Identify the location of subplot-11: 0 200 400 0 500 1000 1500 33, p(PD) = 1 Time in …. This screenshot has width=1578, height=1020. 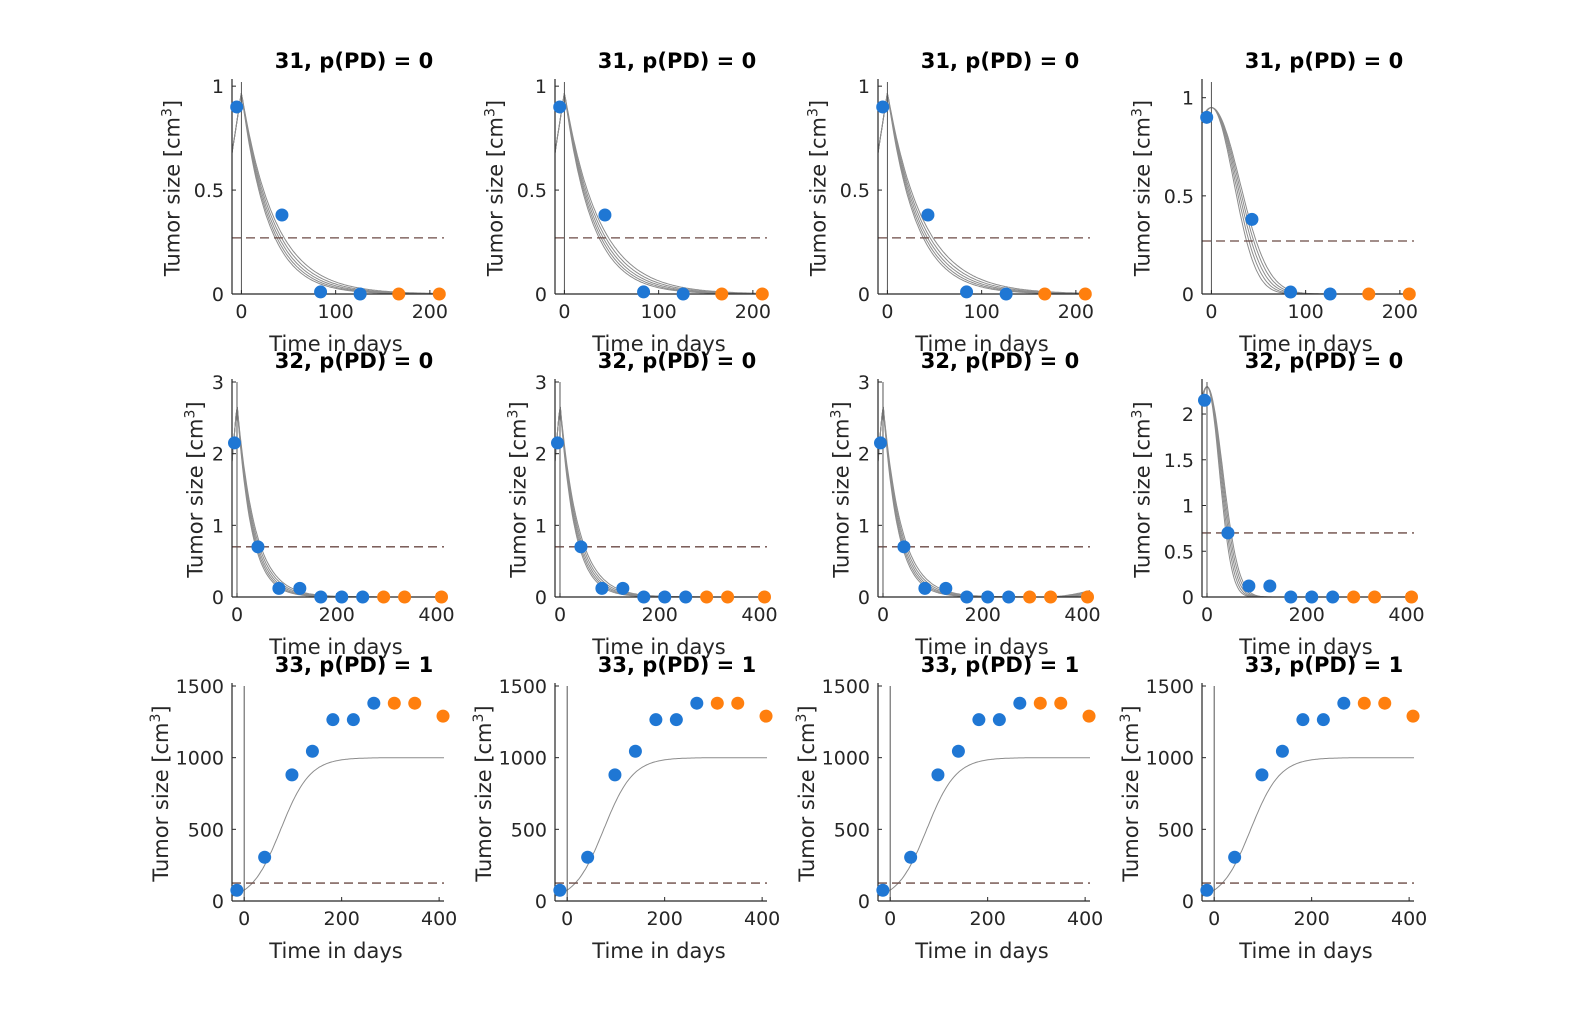
(948, 808).